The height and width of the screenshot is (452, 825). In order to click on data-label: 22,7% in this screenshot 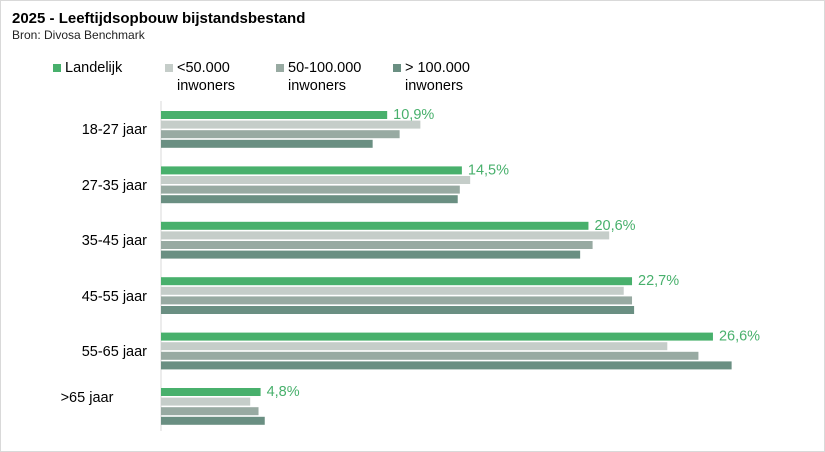, I will do `click(658, 281)`.